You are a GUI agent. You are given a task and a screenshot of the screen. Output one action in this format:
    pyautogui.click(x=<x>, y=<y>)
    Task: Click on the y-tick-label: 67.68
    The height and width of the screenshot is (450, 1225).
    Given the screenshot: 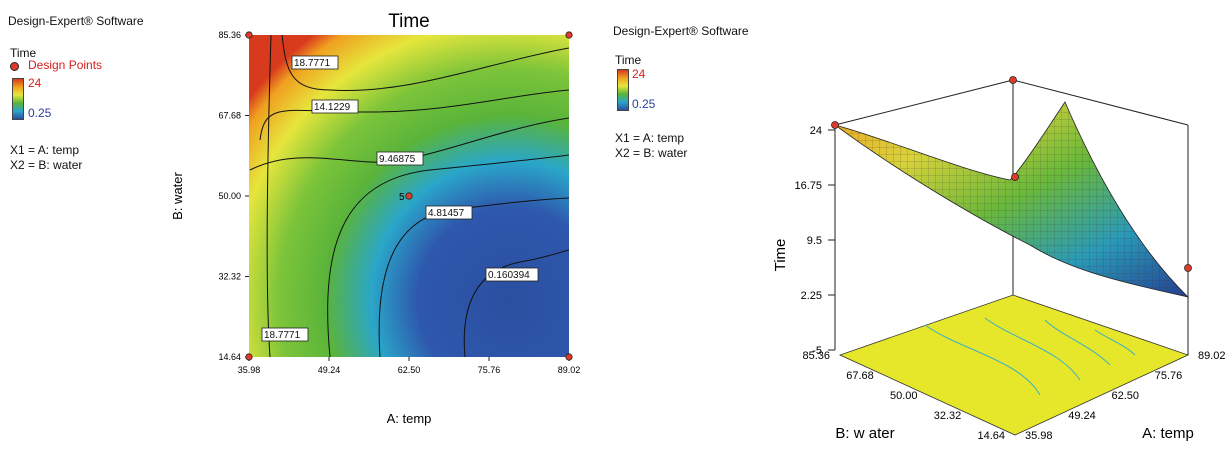 What is the action you would take?
    pyautogui.click(x=229, y=116)
    